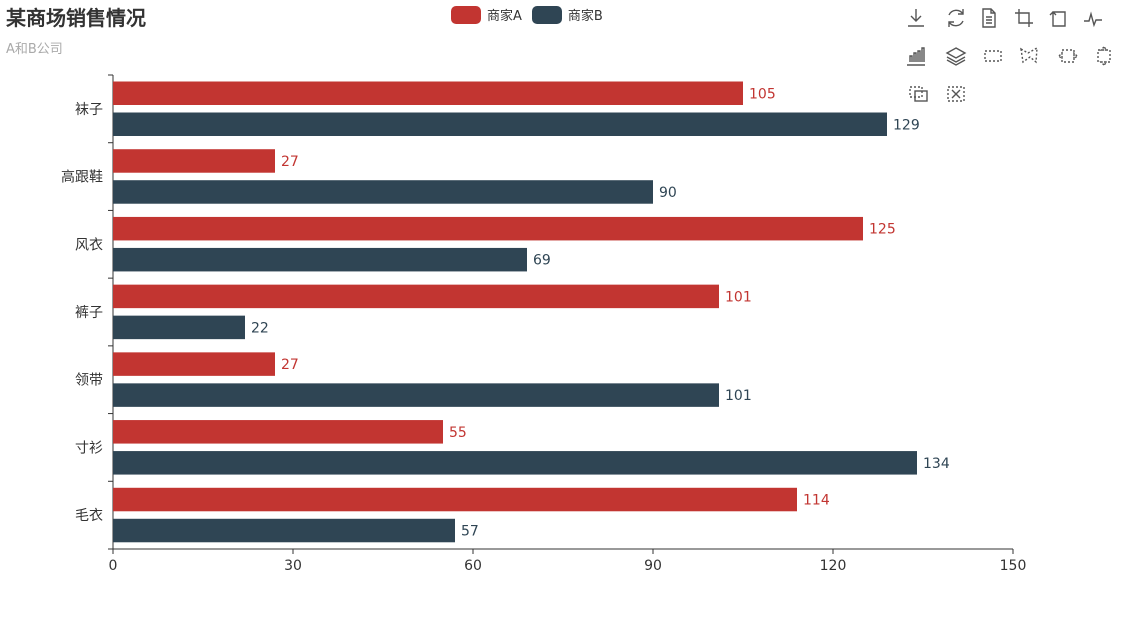 Image resolution: width=1125 pixels, height=625 pixels. Describe the element at coordinates (956, 56) in the screenshot. I see `stack-icon` at that location.